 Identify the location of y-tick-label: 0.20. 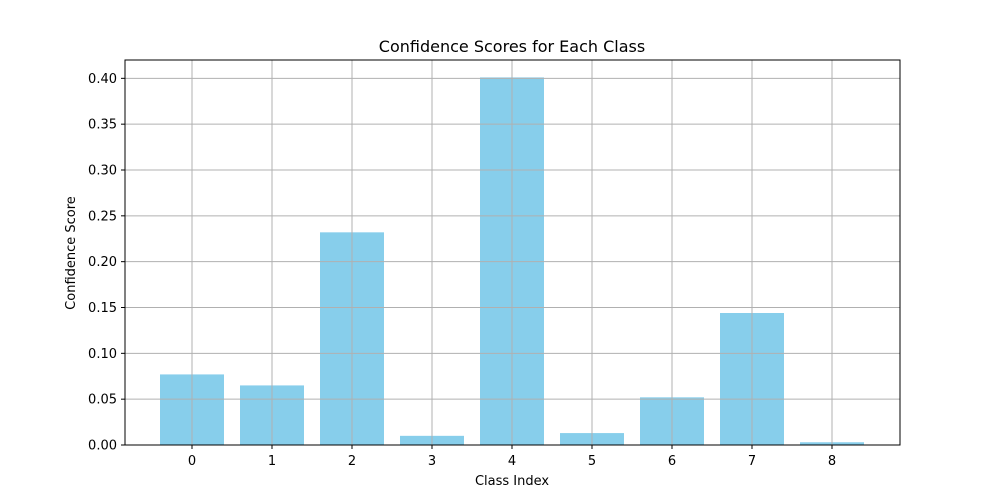
(102, 262).